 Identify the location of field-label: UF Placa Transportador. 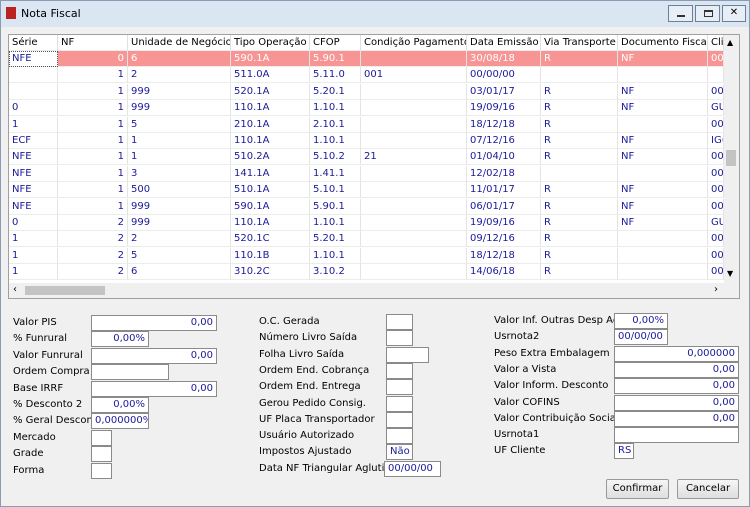
(317, 419).